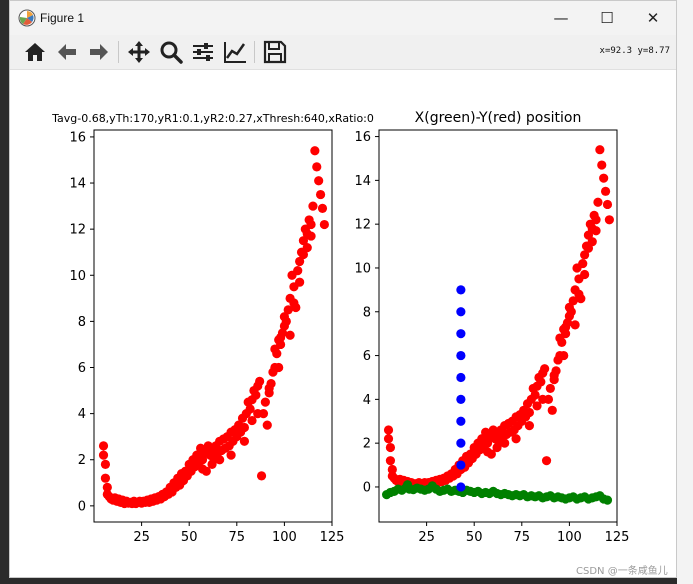 This screenshot has width=693, height=584. Describe the element at coordinates (235, 52) in the screenshot. I see `edit-axis-icon` at that location.